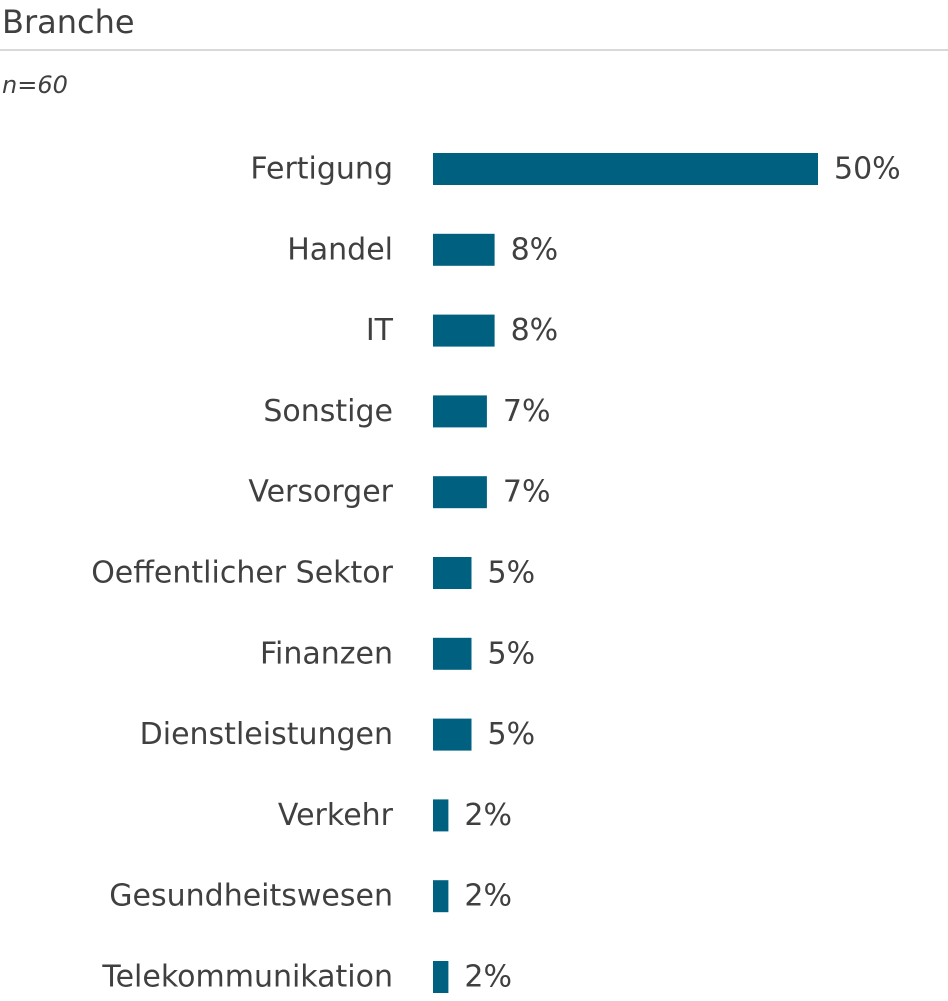  Describe the element at coordinates (535, 330) in the screenshot. I see `value-label-it: 8%` at that location.